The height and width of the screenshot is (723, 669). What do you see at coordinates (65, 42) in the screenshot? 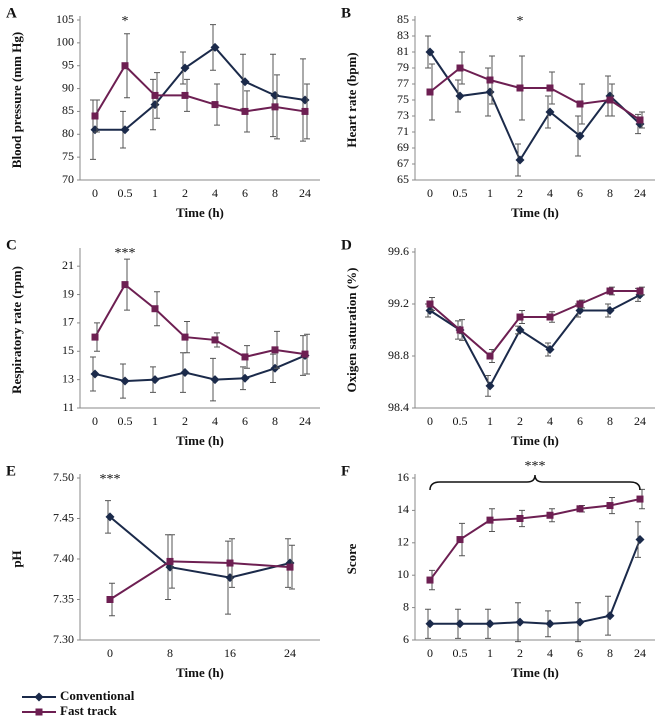
I see `y-tick-label: 100` at bounding box center [65, 42].